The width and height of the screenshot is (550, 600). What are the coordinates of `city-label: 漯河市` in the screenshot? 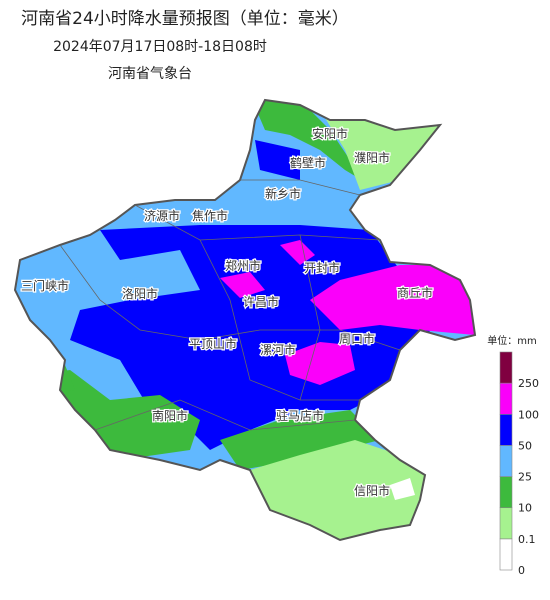 It's located at (278, 349).